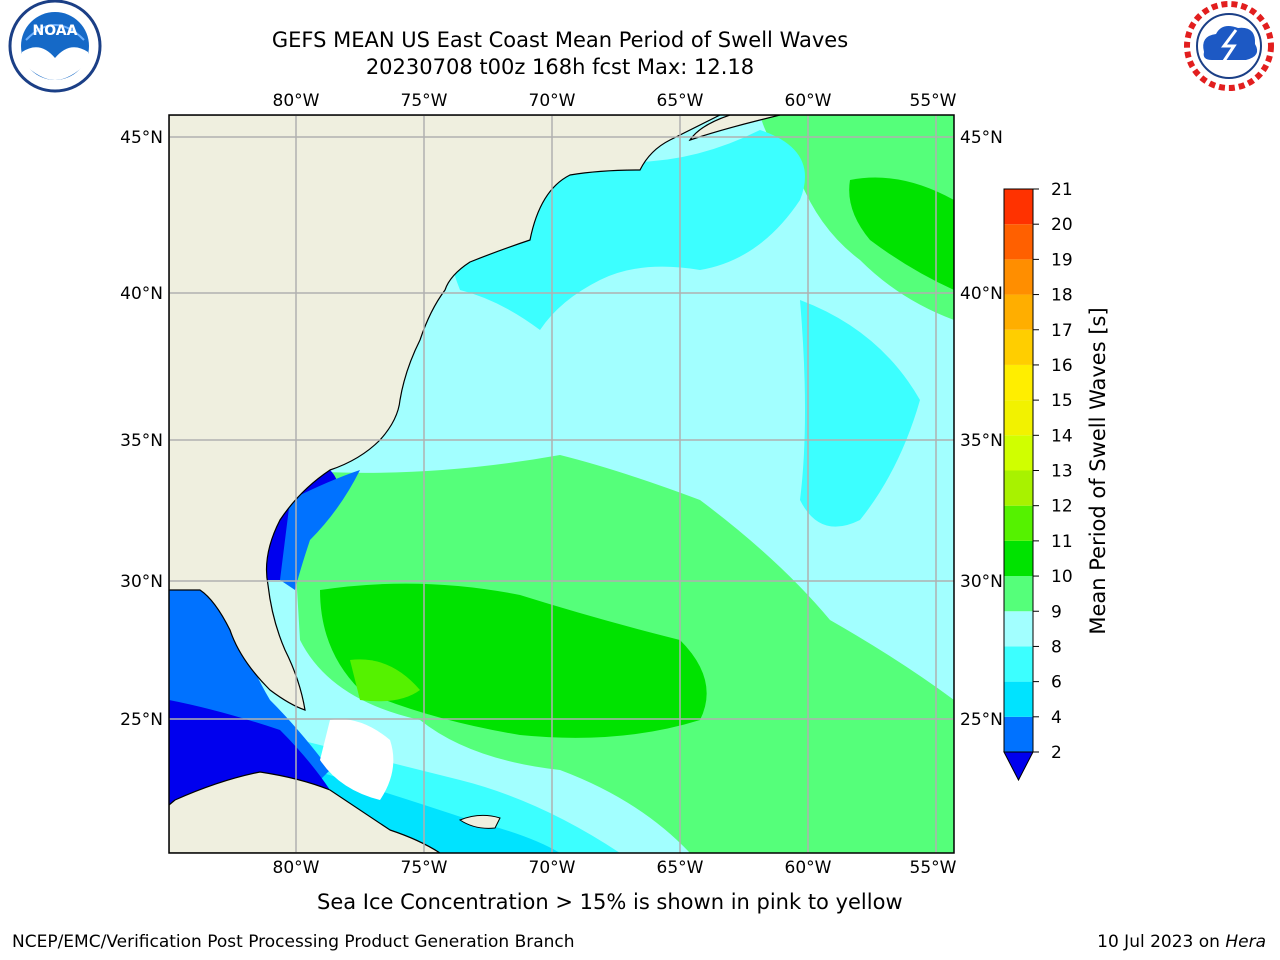 Image resolution: width=1280 pixels, height=960 pixels. Describe the element at coordinates (1062, 577) in the screenshot. I see `colorbar-tick-label: 10` at that location.